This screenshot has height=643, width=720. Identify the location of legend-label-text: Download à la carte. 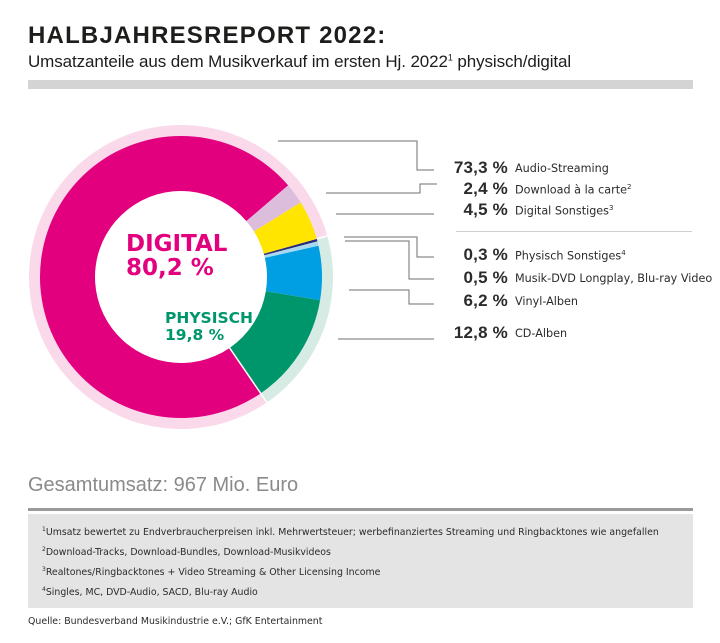
(571, 190).